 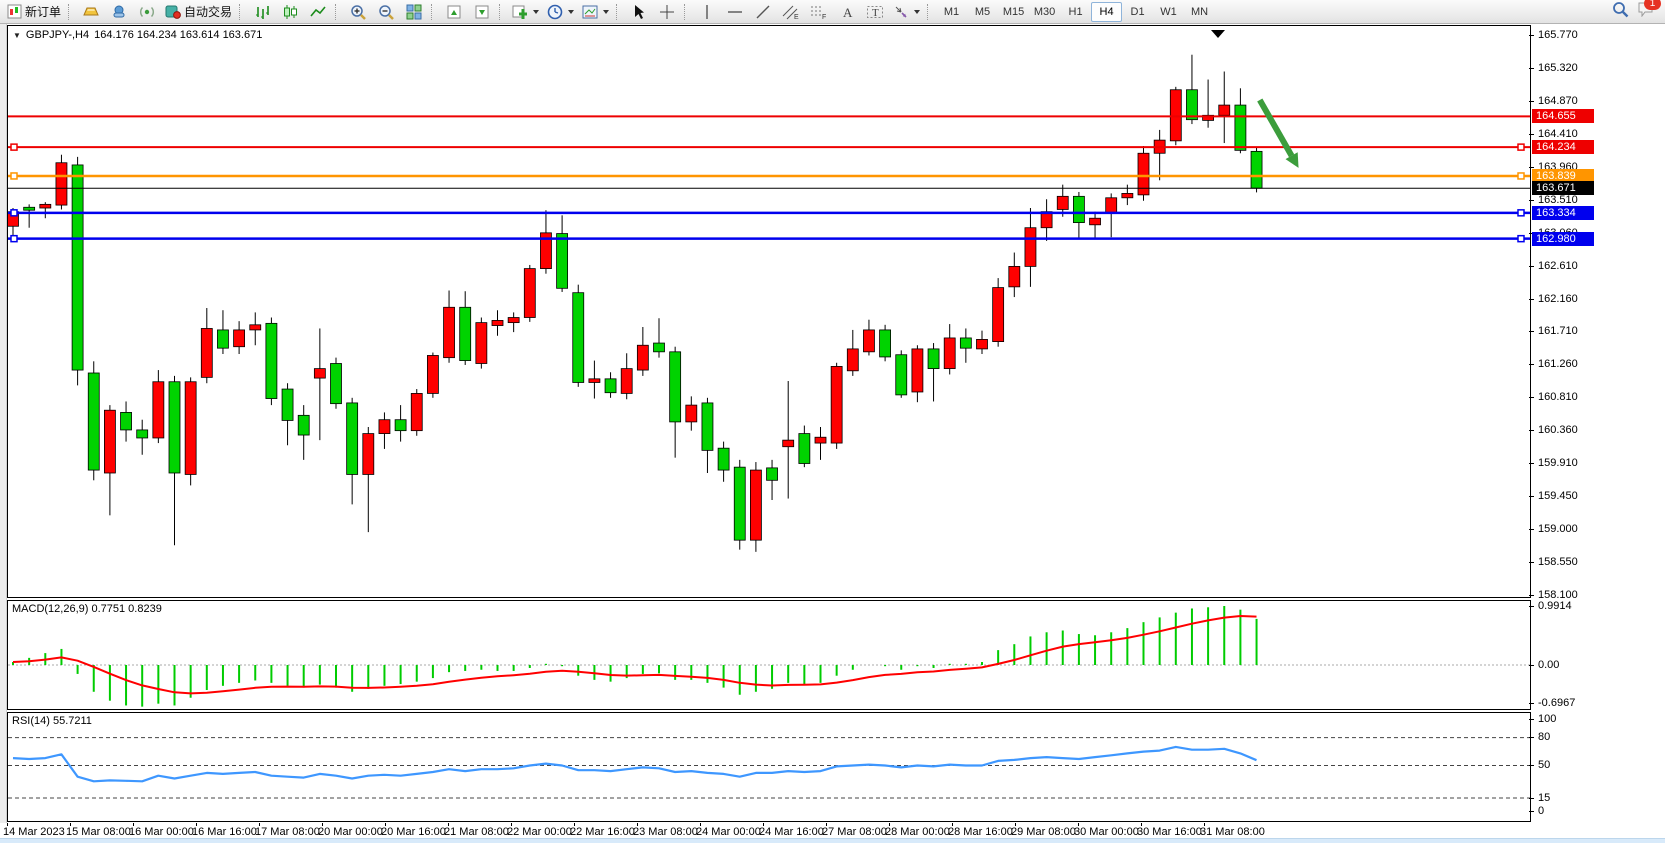 I want to click on chart-window-next-button, so click(x=482, y=12).